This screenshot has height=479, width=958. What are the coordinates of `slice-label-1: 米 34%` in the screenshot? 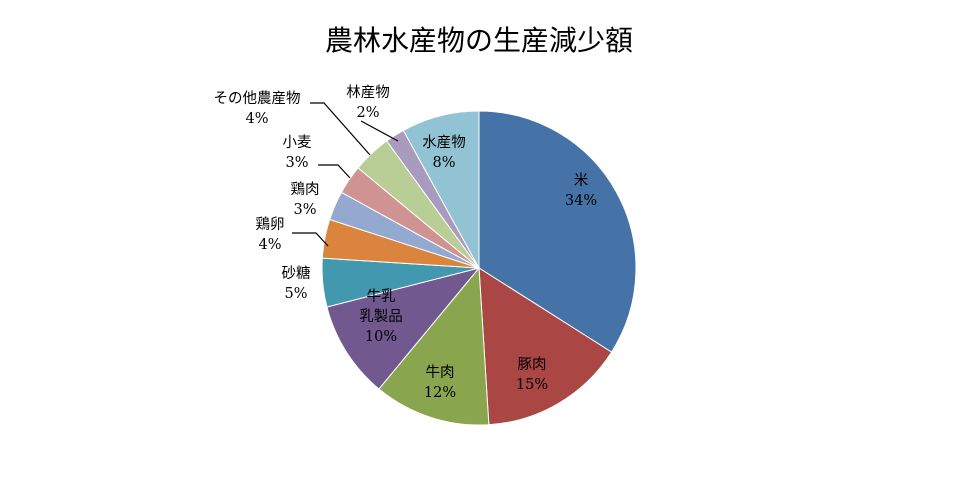 It's located at (581, 190).